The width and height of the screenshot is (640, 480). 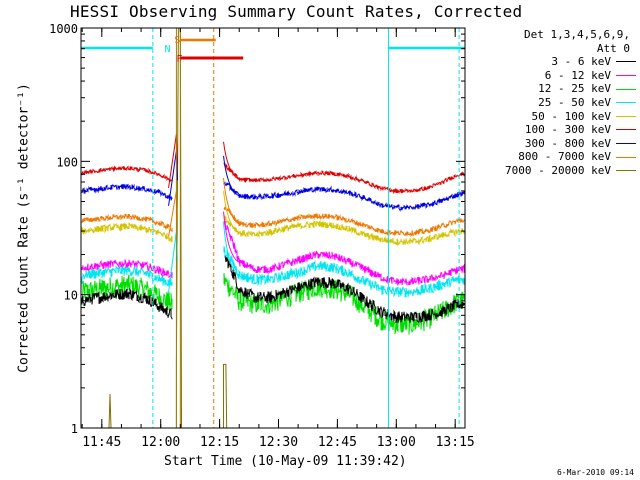 What do you see at coordinates (278, 442) in the screenshot?
I see `x-tick-label-3: 12:30` at bounding box center [278, 442].